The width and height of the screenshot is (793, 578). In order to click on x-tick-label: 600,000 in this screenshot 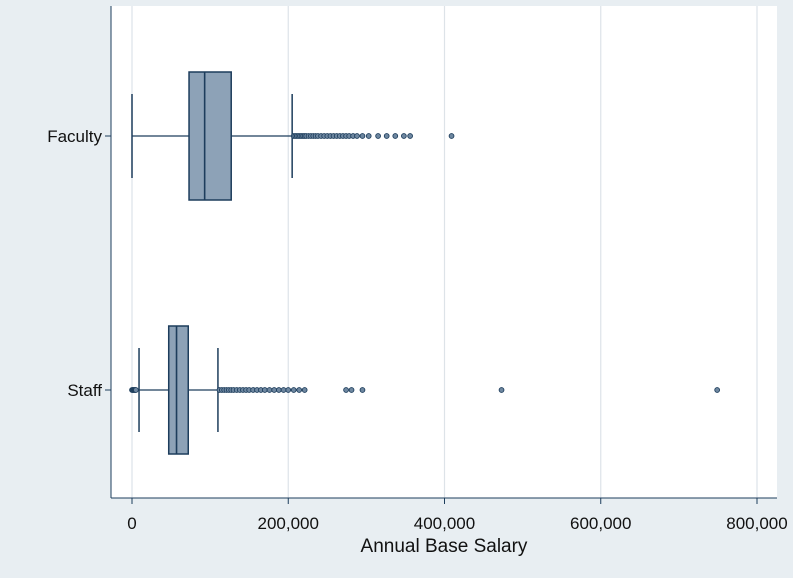, I will do `click(600, 523)`.